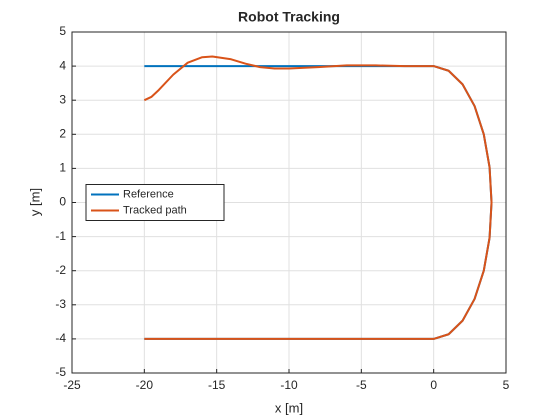  What do you see at coordinates (506, 385) in the screenshot?
I see `x-tick-label: 5` at bounding box center [506, 385].